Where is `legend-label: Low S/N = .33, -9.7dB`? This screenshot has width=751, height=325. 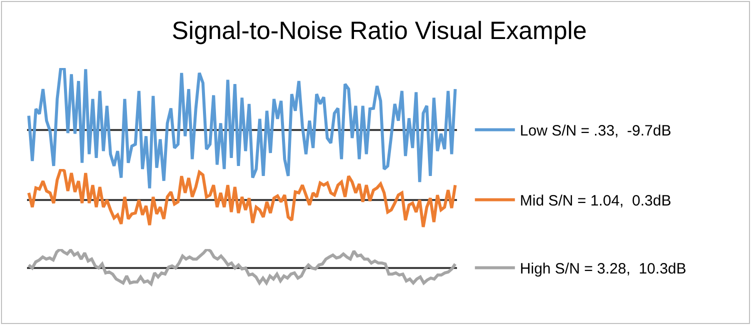
legend-label: Low S/N = .33, -9.7dB is located at coordinates (596, 131).